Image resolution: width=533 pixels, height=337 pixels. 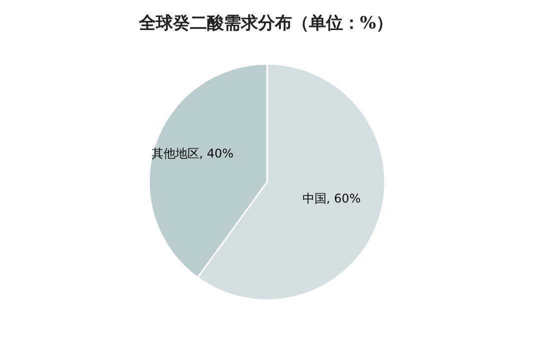 What do you see at coordinates (216, 153) in the screenshot?
I see `data-label: , 40%` at bounding box center [216, 153].